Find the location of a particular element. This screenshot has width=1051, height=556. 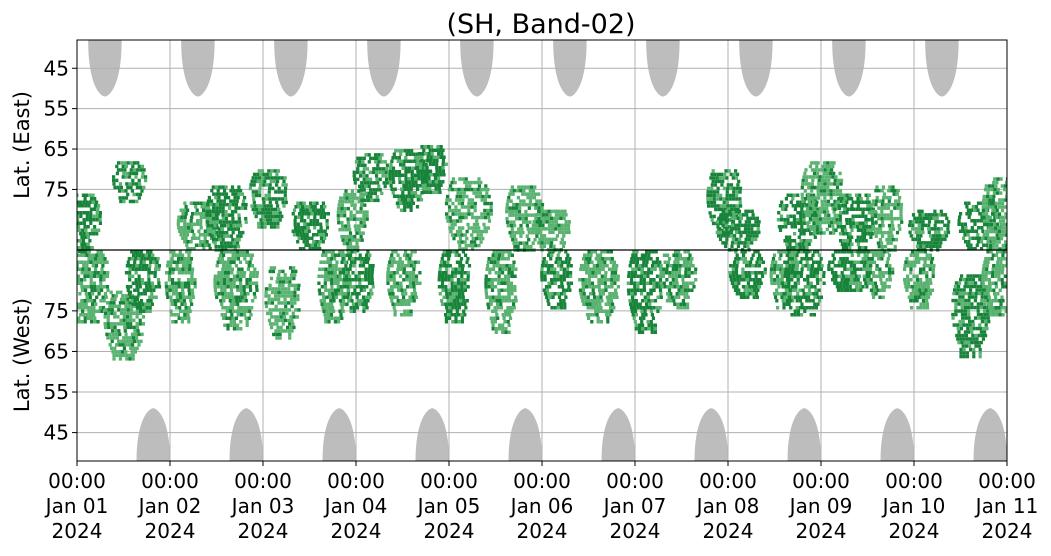

x-tick-label: 00:00 Jan 09 2024 is located at coordinates (820, 506).